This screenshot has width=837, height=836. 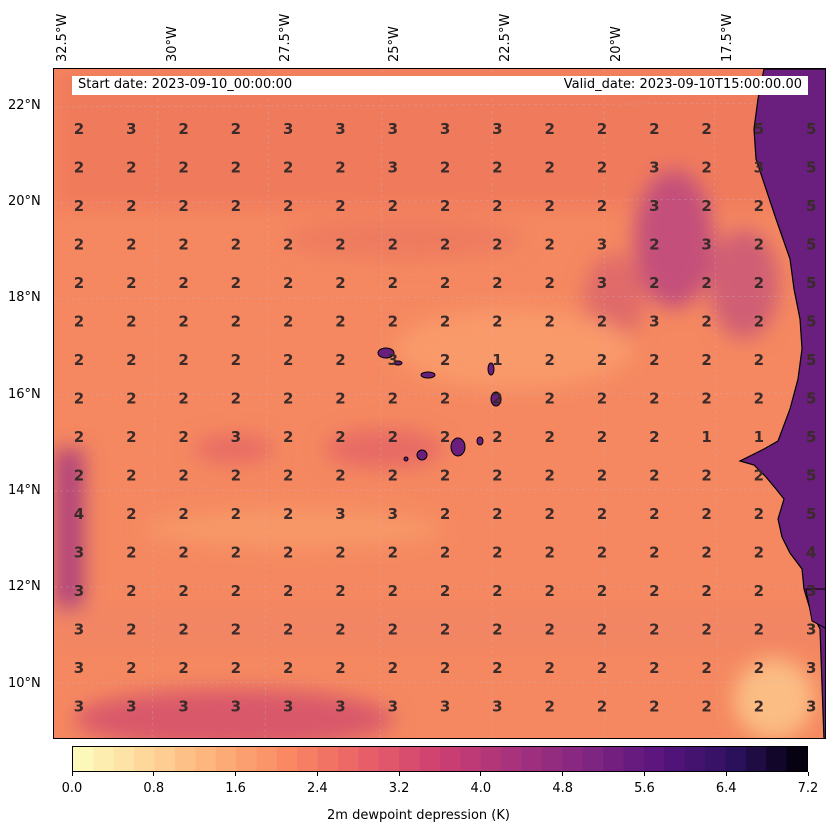 I want to click on colorbar-tick-label: 0.8, so click(x=154, y=788).